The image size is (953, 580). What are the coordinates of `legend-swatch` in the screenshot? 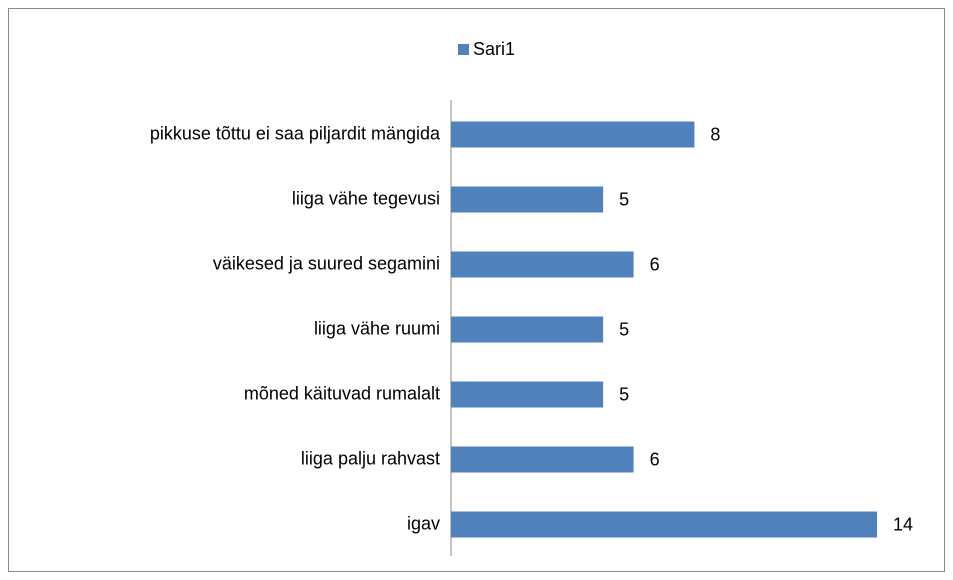 It's located at (463, 49).